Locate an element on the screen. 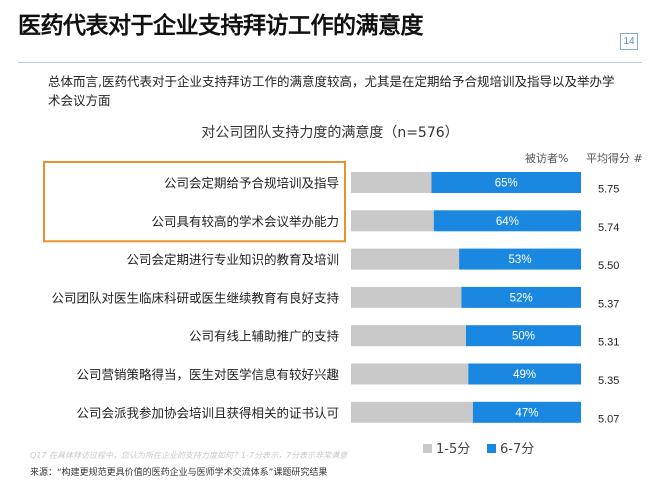  category-label: 公司会派我参加协会培训且获得相关的证书认可 is located at coordinates (207, 412).